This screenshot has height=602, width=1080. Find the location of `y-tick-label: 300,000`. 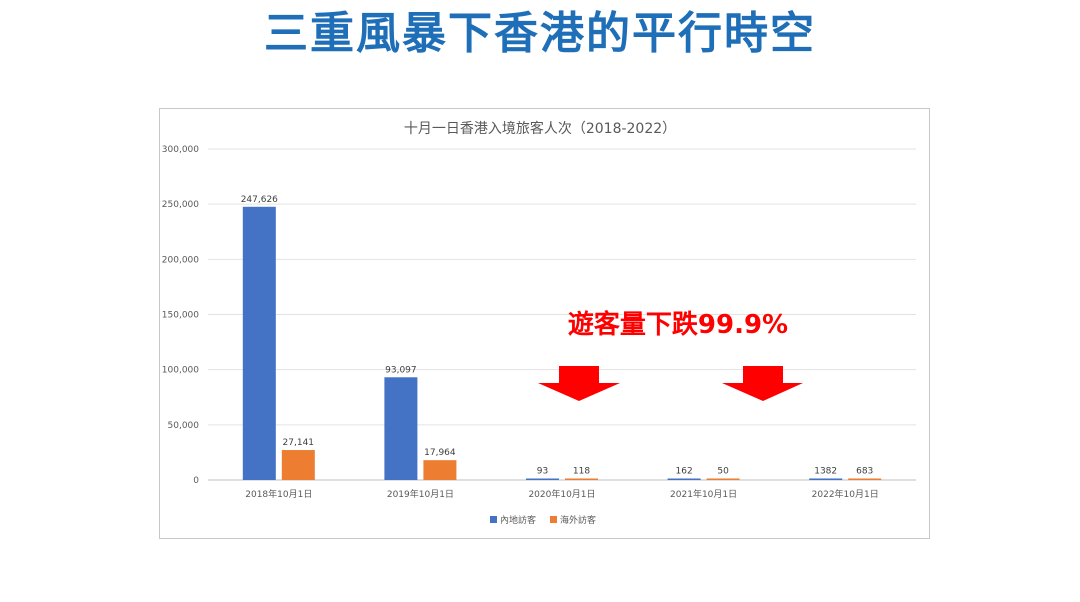

y-tick-label: 300,000 is located at coordinates (180, 150).